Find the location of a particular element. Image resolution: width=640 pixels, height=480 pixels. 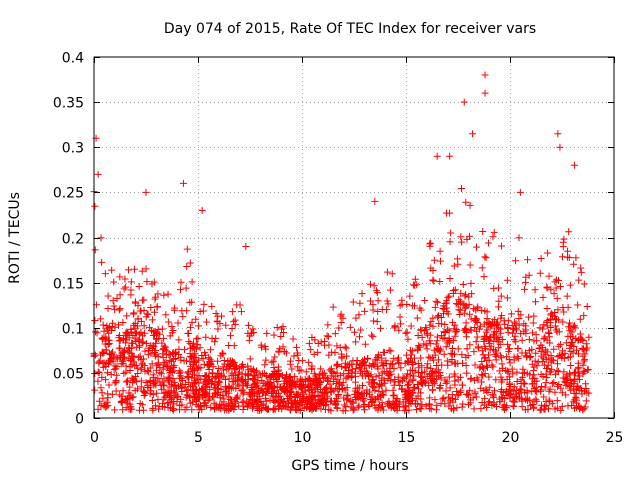

y-tick-label: 0 is located at coordinates (79, 420).